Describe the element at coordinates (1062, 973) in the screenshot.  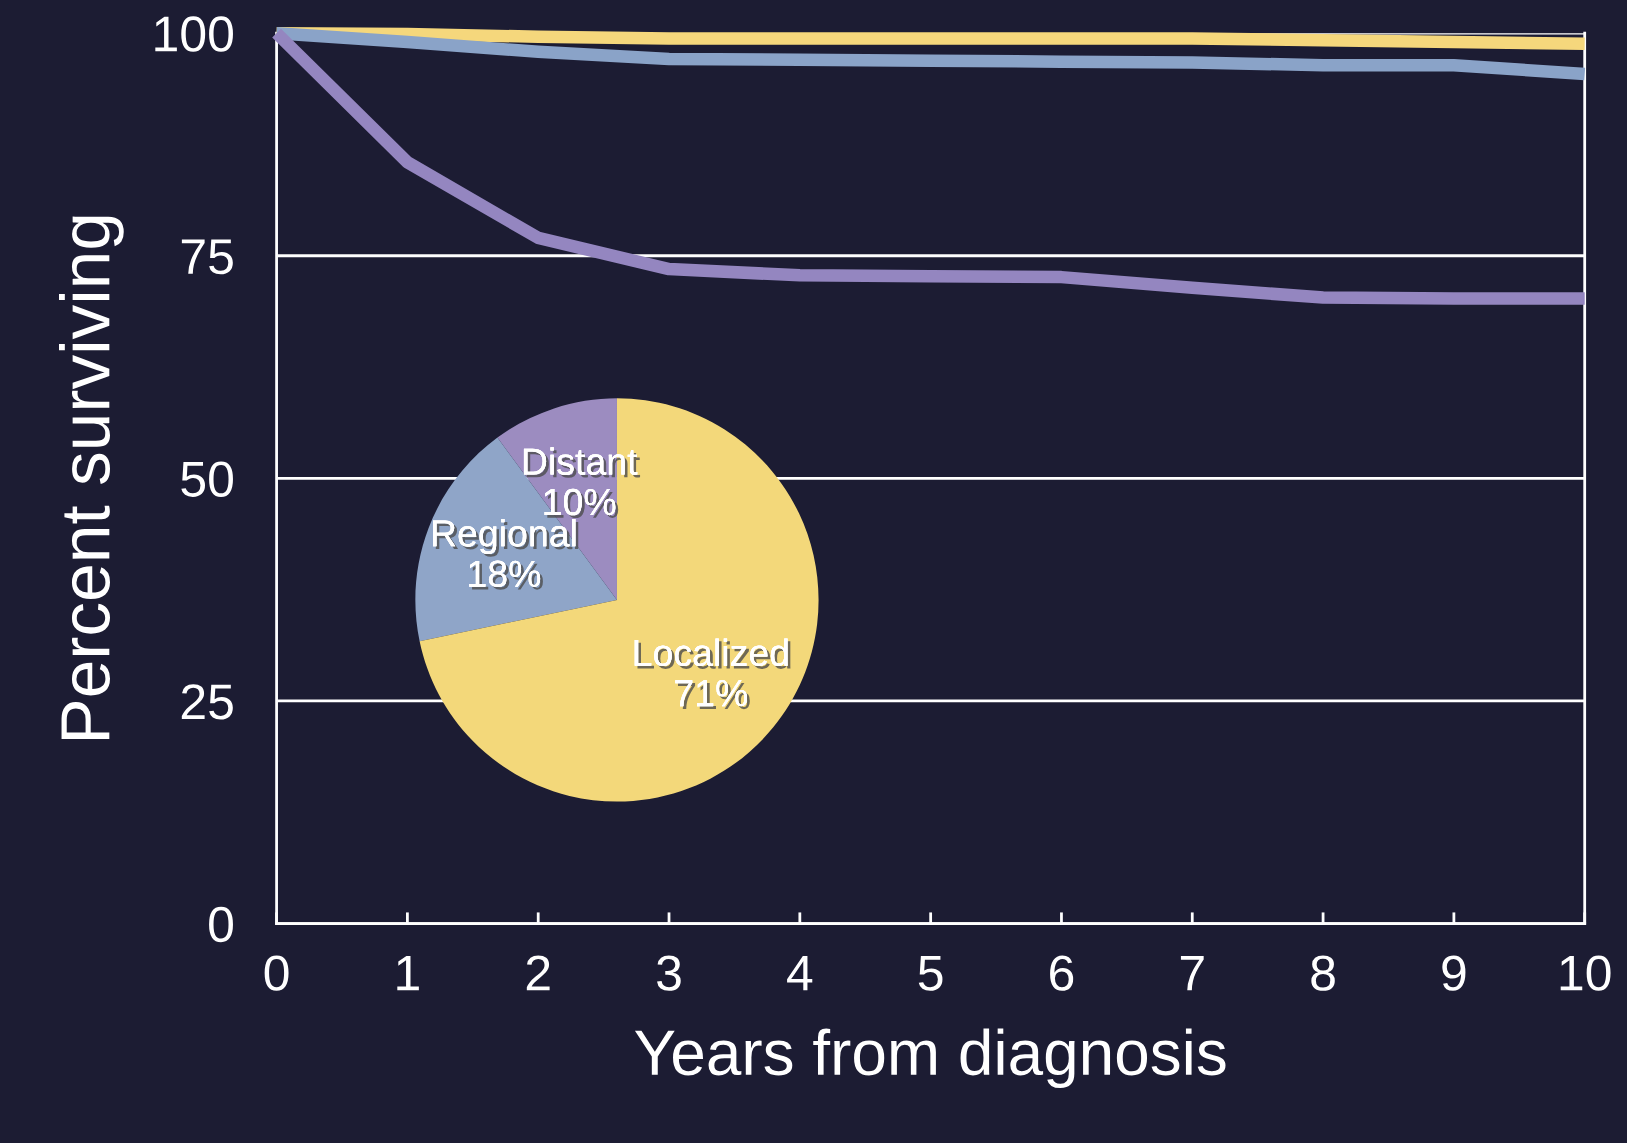
I see `x-tick-label: 6` at that location.